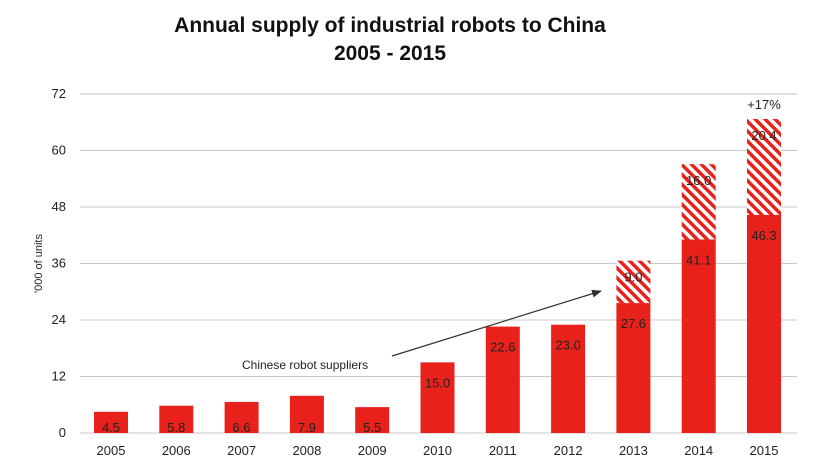 Image resolution: width=827 pixels, height=466 pixels. What do you see at coordinates (496, 323) in the screenshot?
I see `annotation-arrow` at bounding box center [496, 323].